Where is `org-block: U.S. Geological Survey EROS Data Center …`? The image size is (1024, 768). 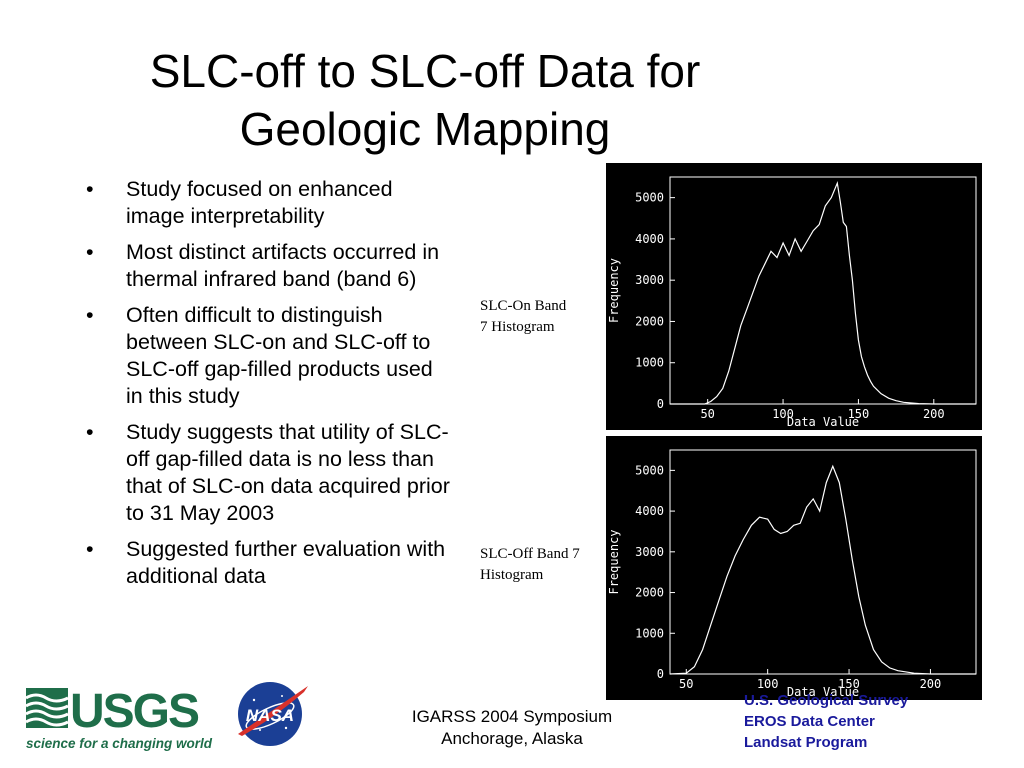 org-block: U.S. Geological Survey EROS Data Center … is located at coordinates (826, 721).